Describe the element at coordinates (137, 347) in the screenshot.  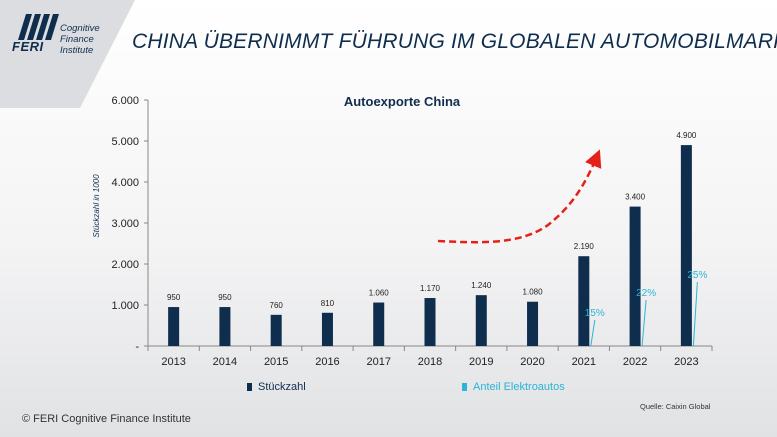
I see `y-tick-label: -` at that location.